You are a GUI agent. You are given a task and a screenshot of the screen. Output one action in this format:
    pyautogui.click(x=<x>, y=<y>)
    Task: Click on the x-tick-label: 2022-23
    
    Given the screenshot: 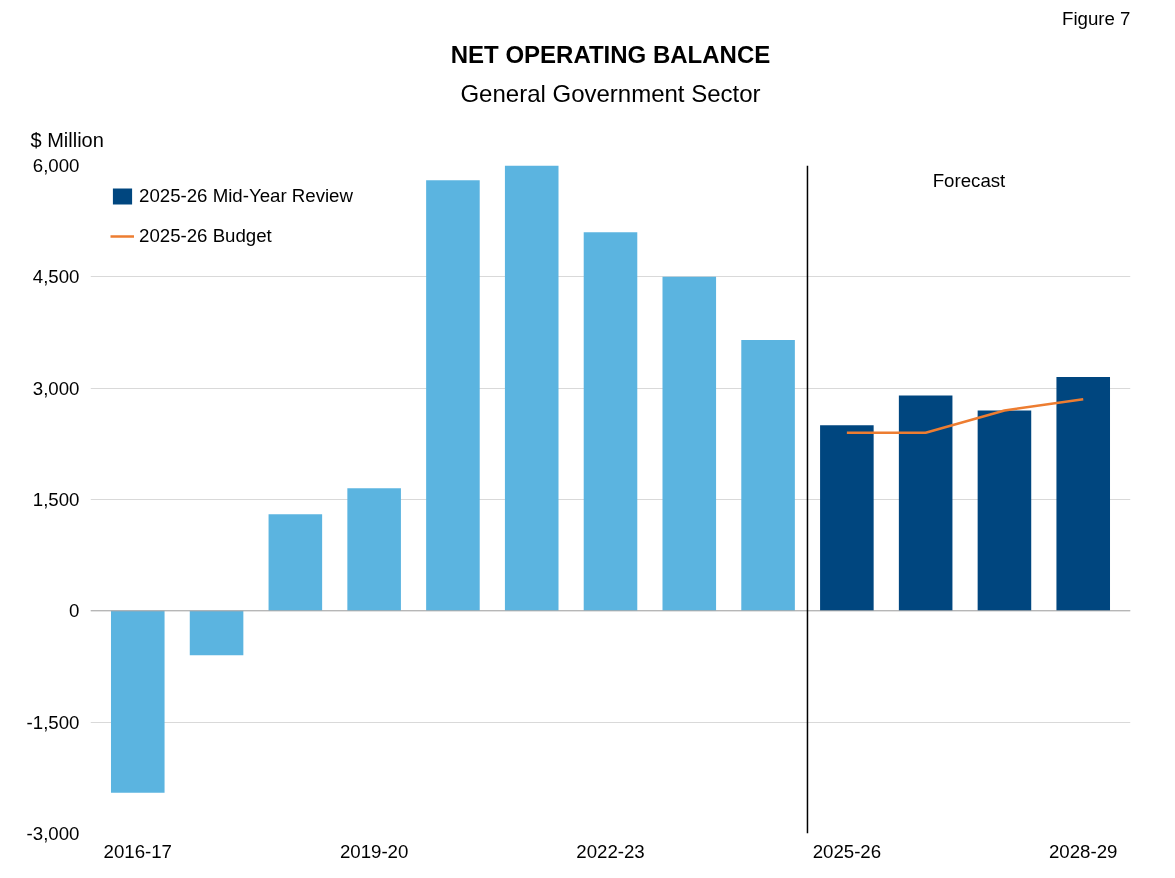 What is the action you would take?
    pyautogui.click(x=610, y=851)
    